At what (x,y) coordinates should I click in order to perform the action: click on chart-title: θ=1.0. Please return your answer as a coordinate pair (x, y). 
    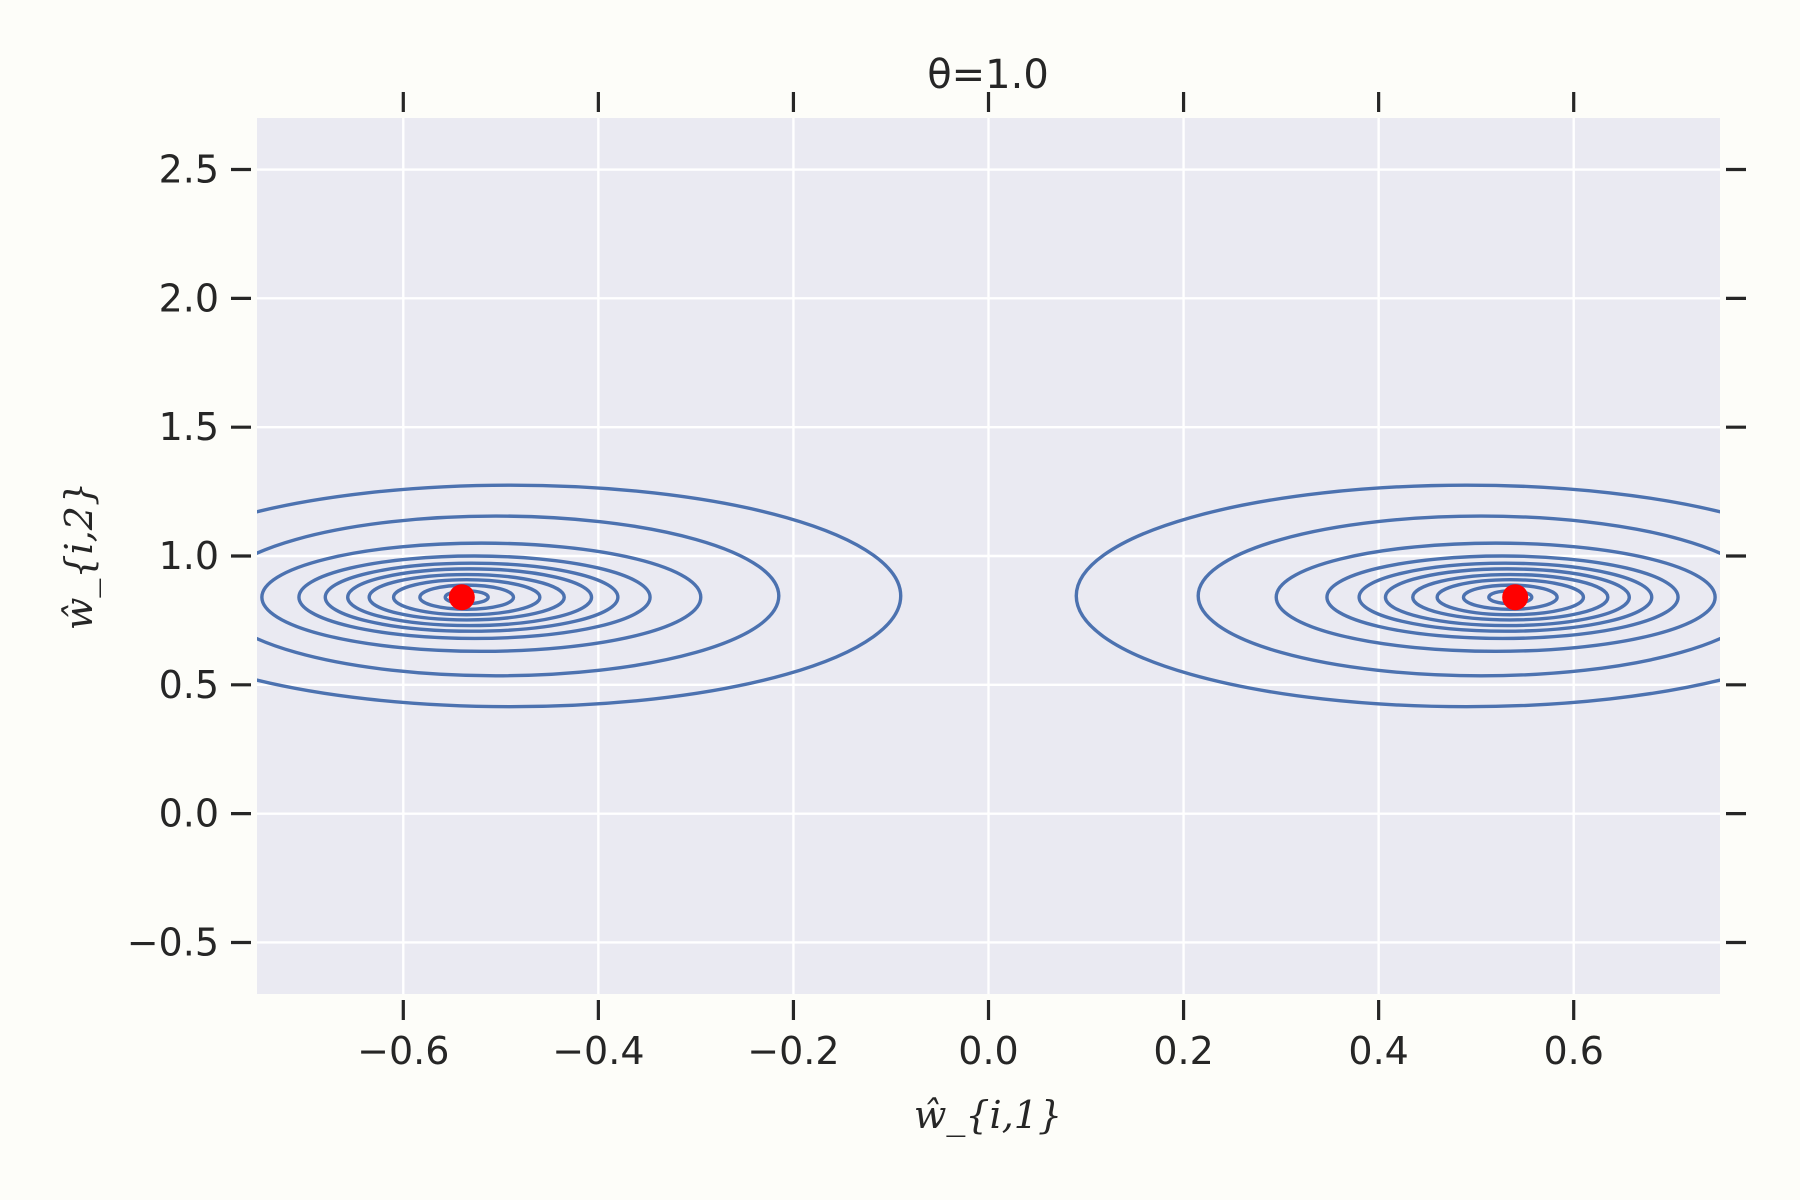
    Looking at the image, I should click on (988, 75).